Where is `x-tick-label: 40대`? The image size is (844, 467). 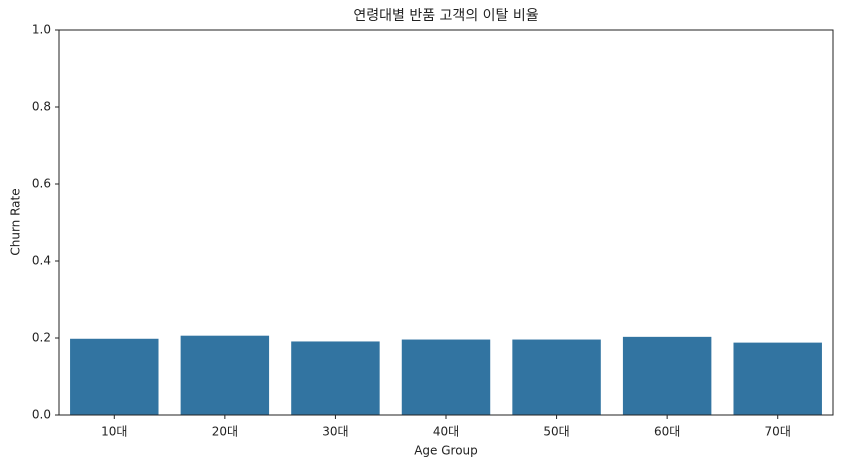
x-tick-label: 40대 is located at coordinates (446, 432).